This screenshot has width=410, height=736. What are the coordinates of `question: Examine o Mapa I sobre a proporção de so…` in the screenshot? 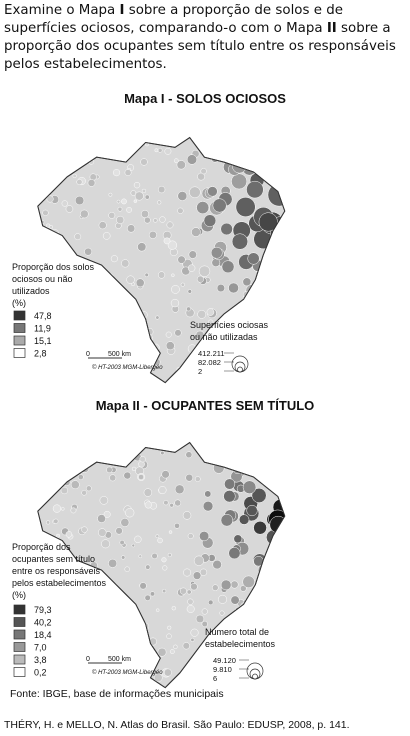 It's located at (204, 38).